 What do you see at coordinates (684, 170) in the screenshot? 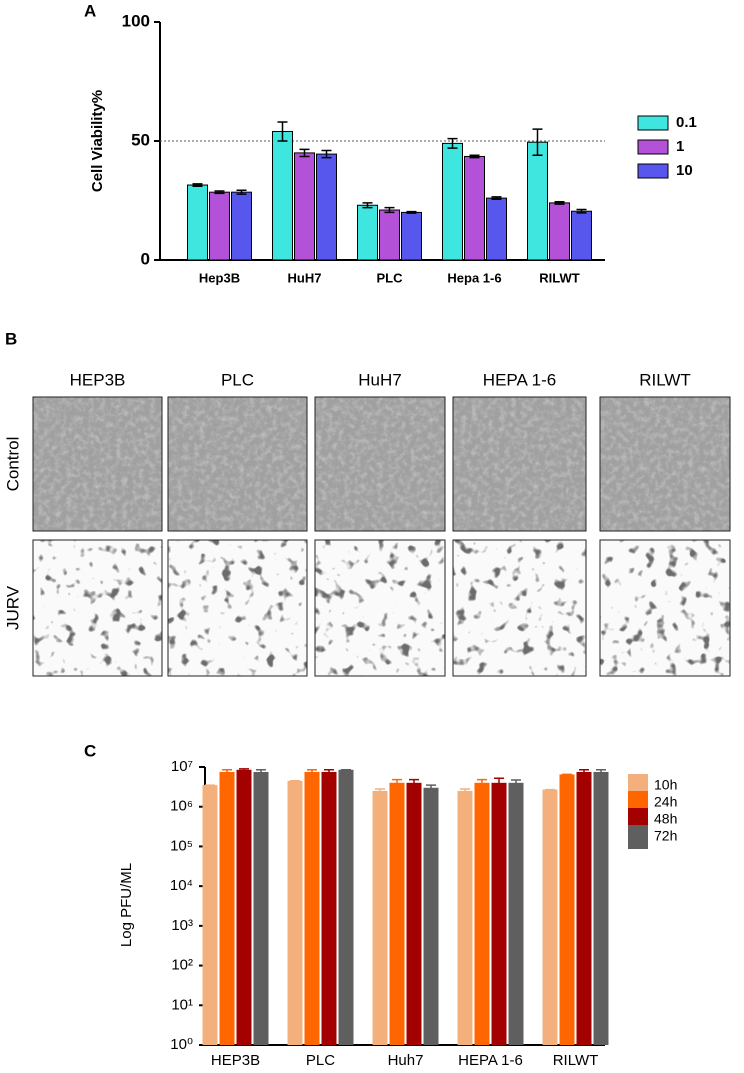
I see `legend-label: 10` at bounding box center [684, 170].